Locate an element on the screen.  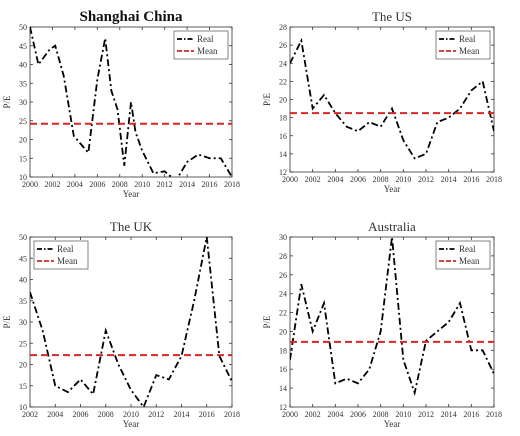
chart-title: The US is located at coordinates (392, 16).